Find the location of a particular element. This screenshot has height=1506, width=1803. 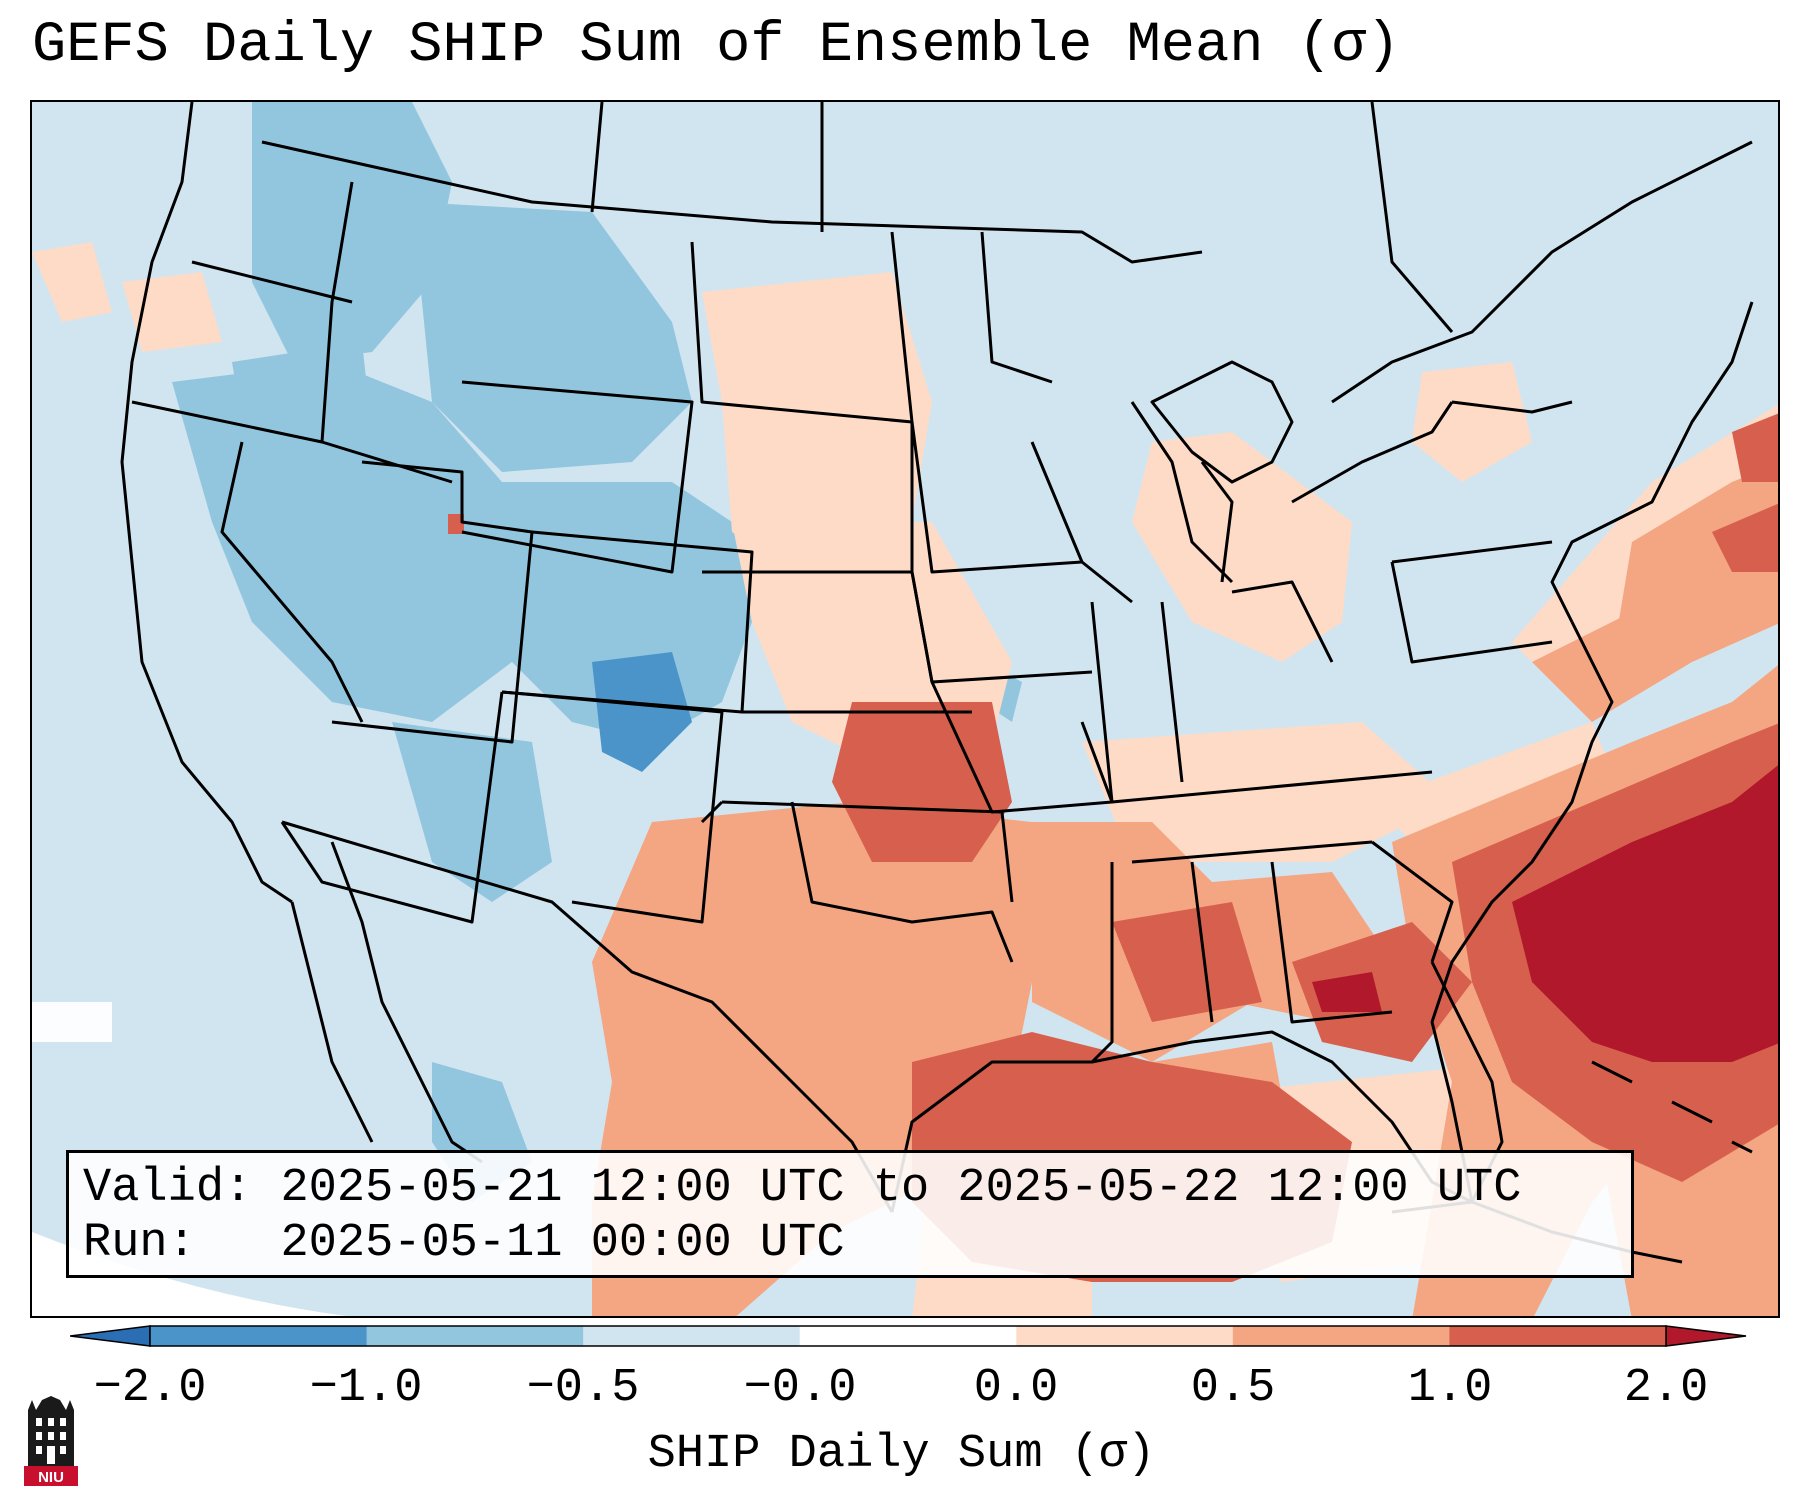

page-title: GEFS Daily SHIP Sum of Ensemble Mean (σ) is located at coordinates (716, 46).